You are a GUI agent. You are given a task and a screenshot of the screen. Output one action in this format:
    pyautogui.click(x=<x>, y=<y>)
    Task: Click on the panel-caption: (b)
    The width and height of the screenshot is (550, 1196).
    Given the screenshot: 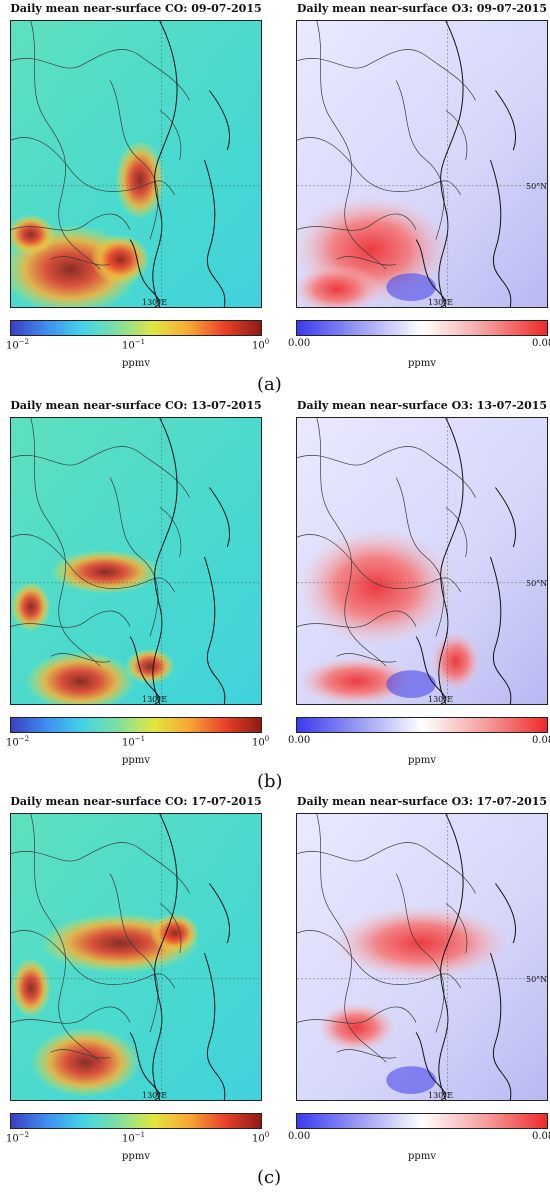 What is the action you would take?
    pyautogui.click(x=270, y=781)
    